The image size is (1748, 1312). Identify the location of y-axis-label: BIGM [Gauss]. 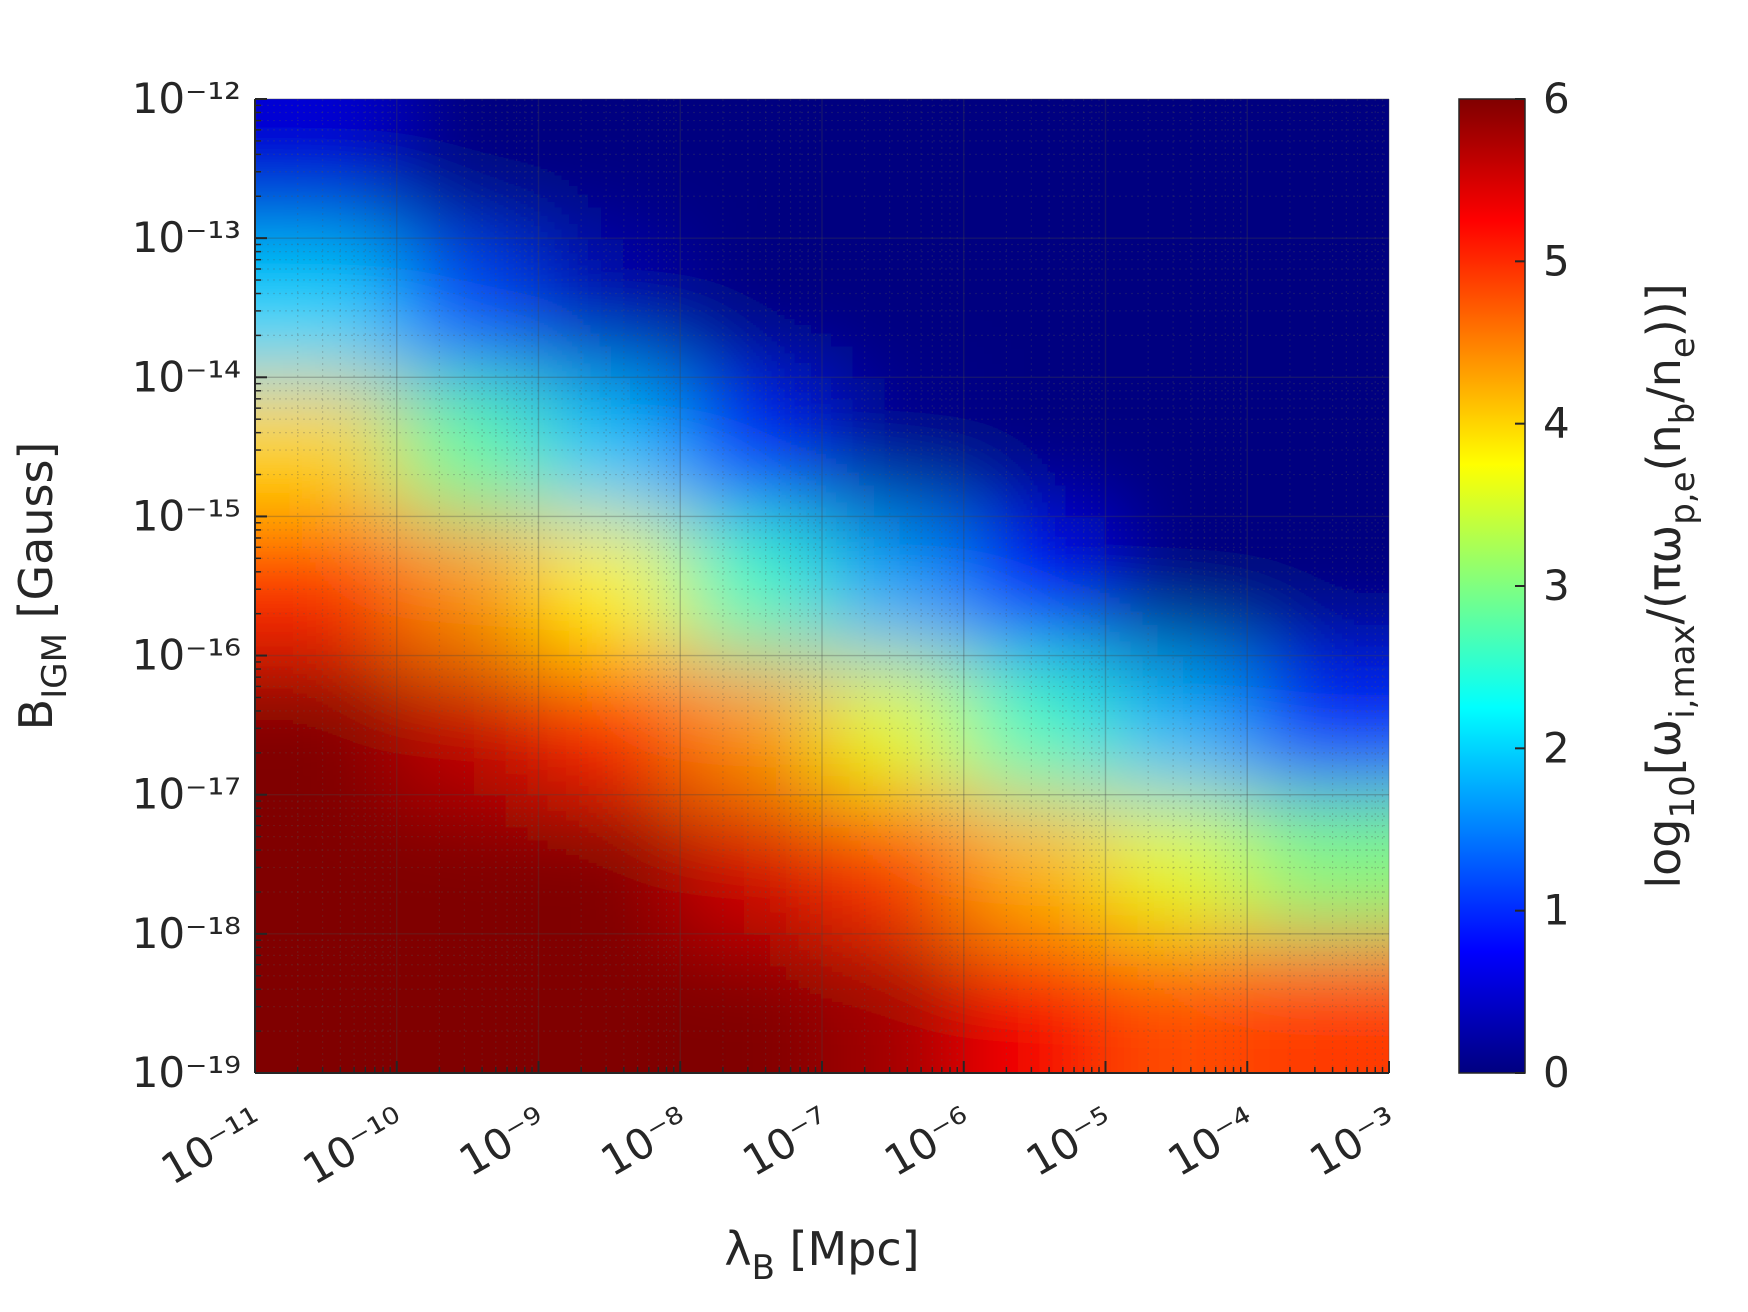
(42, 586).